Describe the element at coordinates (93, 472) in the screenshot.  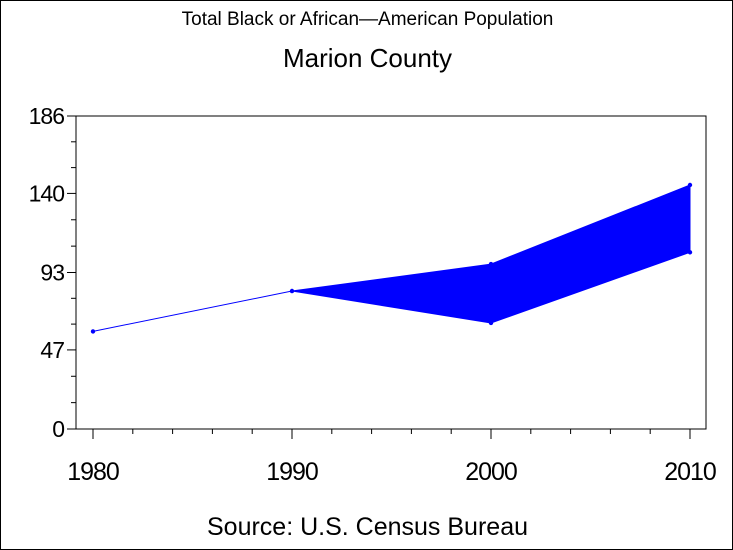
I see `x-tick-label: 1980` at that location.